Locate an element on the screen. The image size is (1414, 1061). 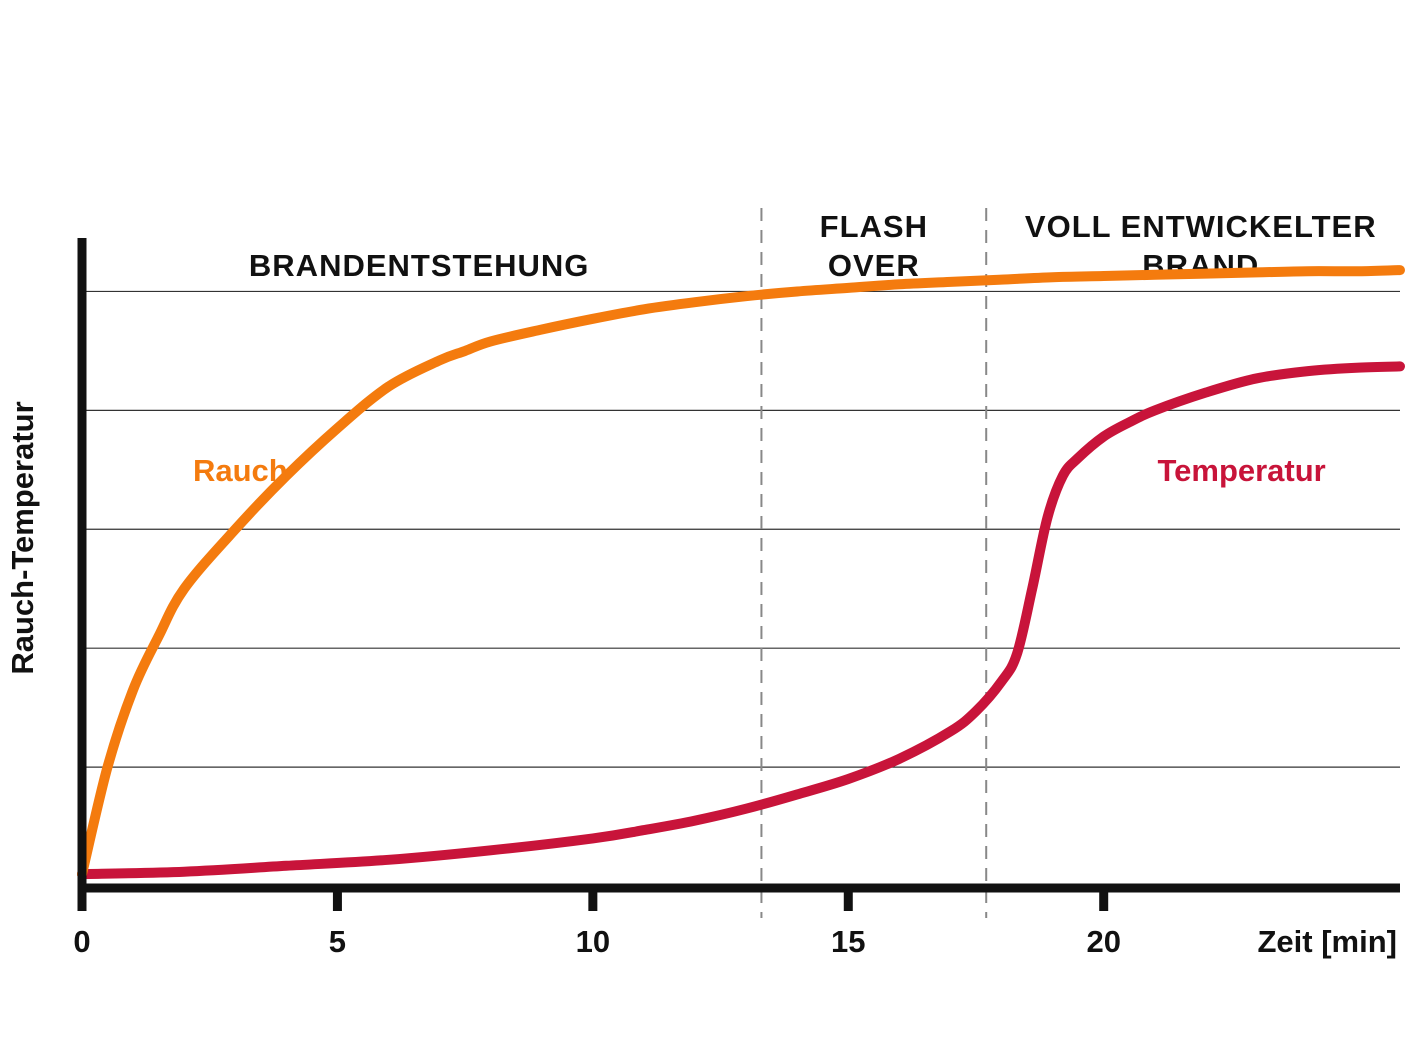
series-label-temperatur: Temperatur is located at coordinates (1242, 470).